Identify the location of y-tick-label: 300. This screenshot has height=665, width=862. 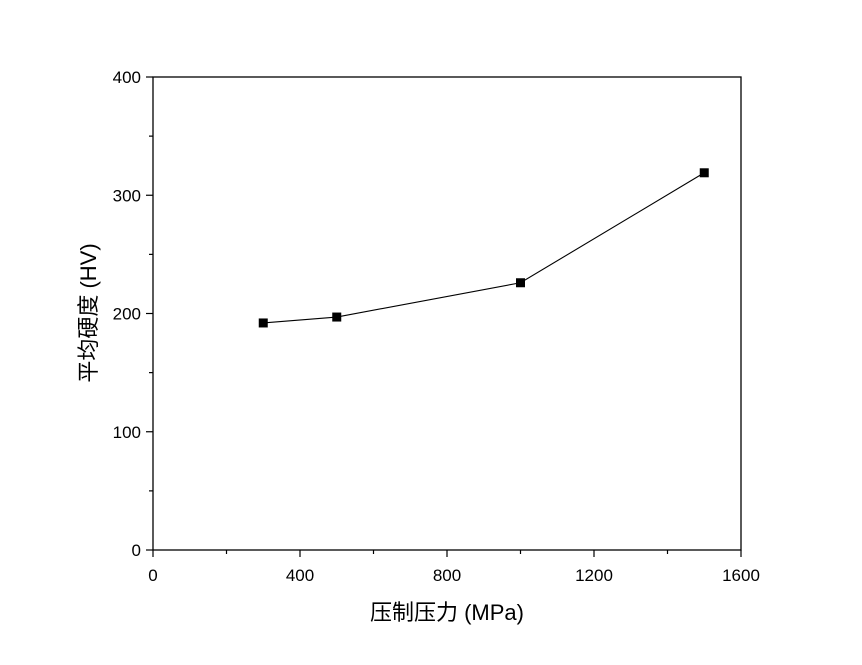
(127, 195).